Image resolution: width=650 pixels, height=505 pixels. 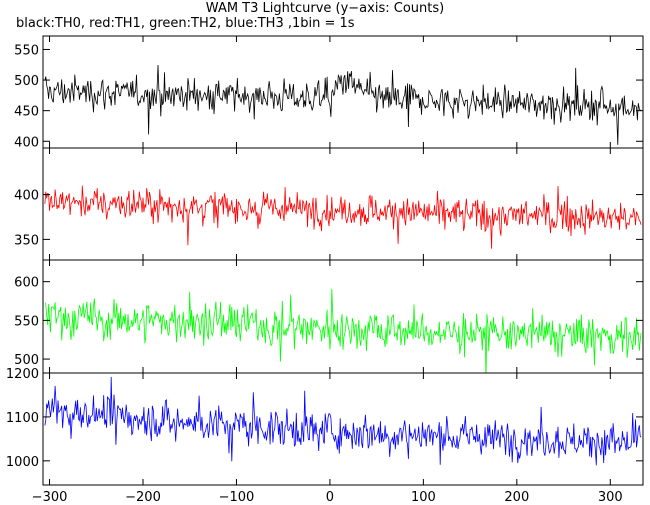 What do you see at coordinates (22, 374) in the screenshot?
I see `y-tick-label: 1200` at bounding box center [22, 374].